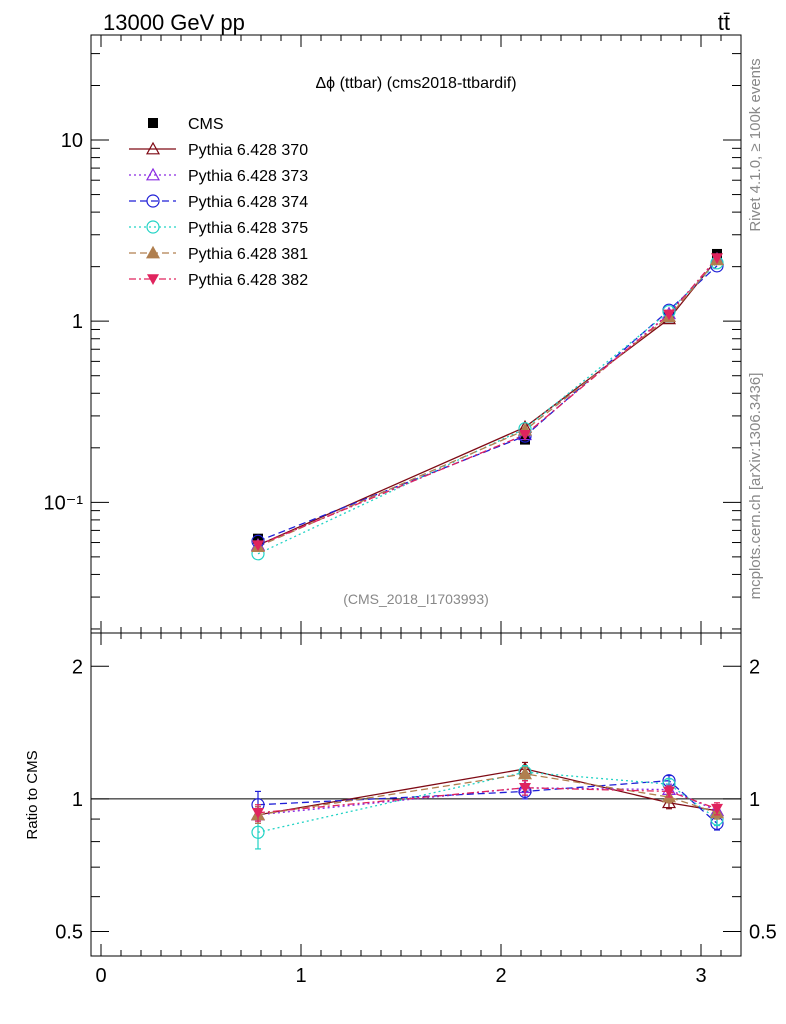 This screenshot has height=1024, width=786. What do you see at coordinates (755, 486) in the screenshot?
I see `mcplots-label: mcplots.cern.ch [arXiv:1306.3436]` at bounding box center [755, 486].